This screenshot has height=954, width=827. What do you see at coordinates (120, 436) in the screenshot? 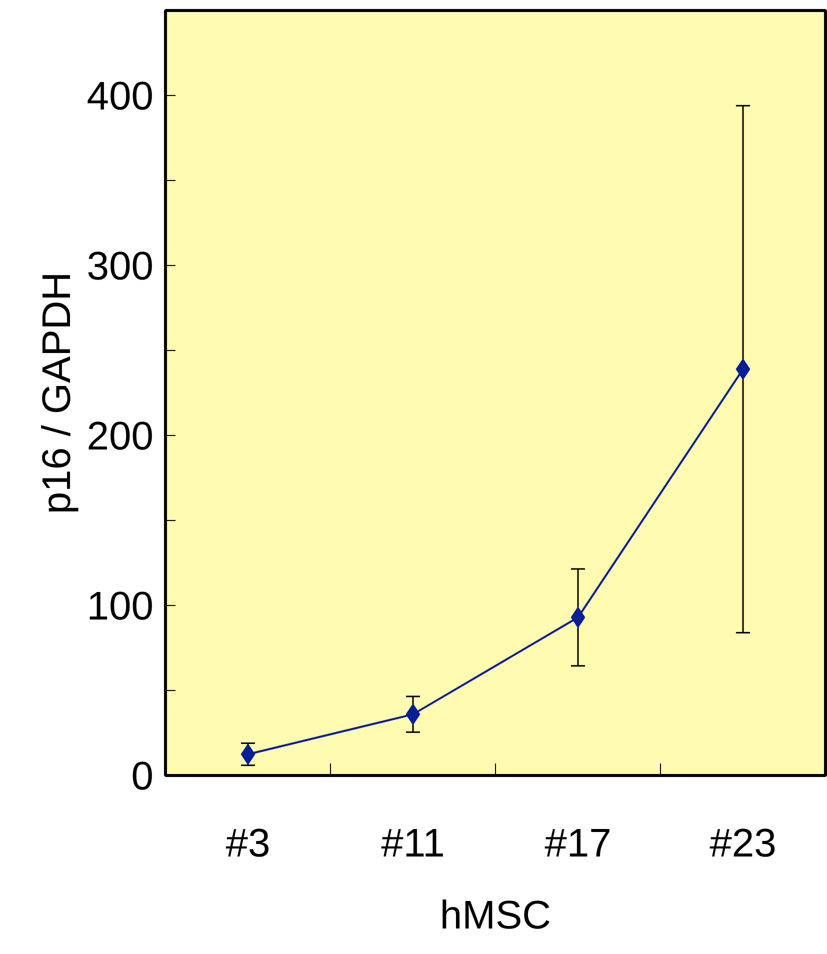
I see `y-tick-label: 200` at bounding box center [120, 436].